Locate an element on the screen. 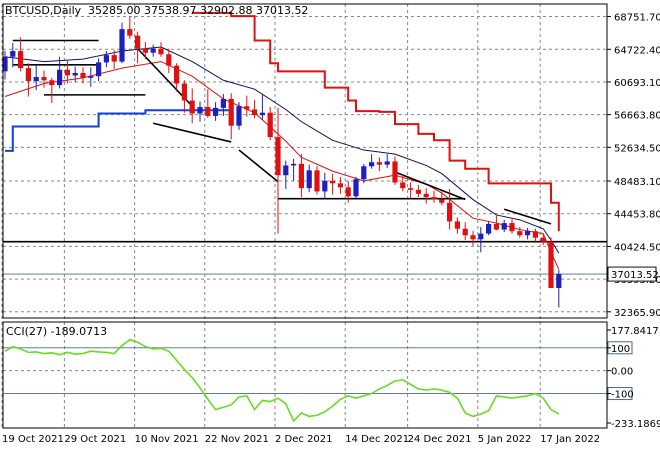  cci-indicator-label: CCI(27) -189.0713 is located at coordinates (56, 331).